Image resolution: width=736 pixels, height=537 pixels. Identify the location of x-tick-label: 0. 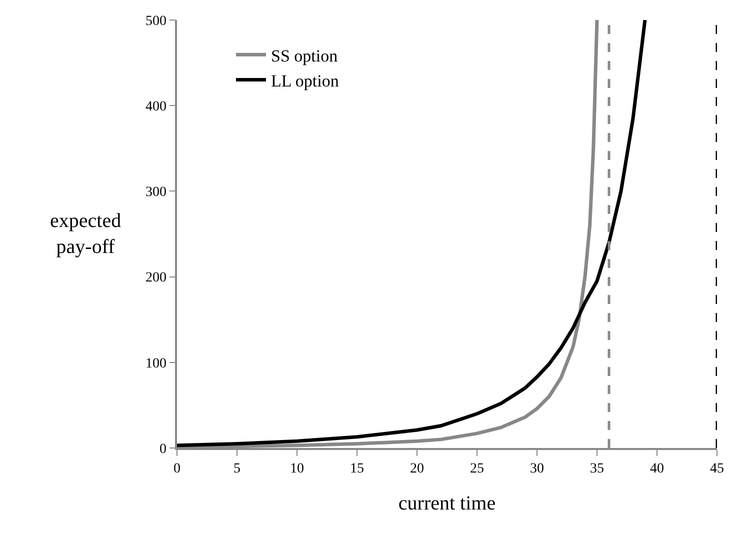
(177, 469).